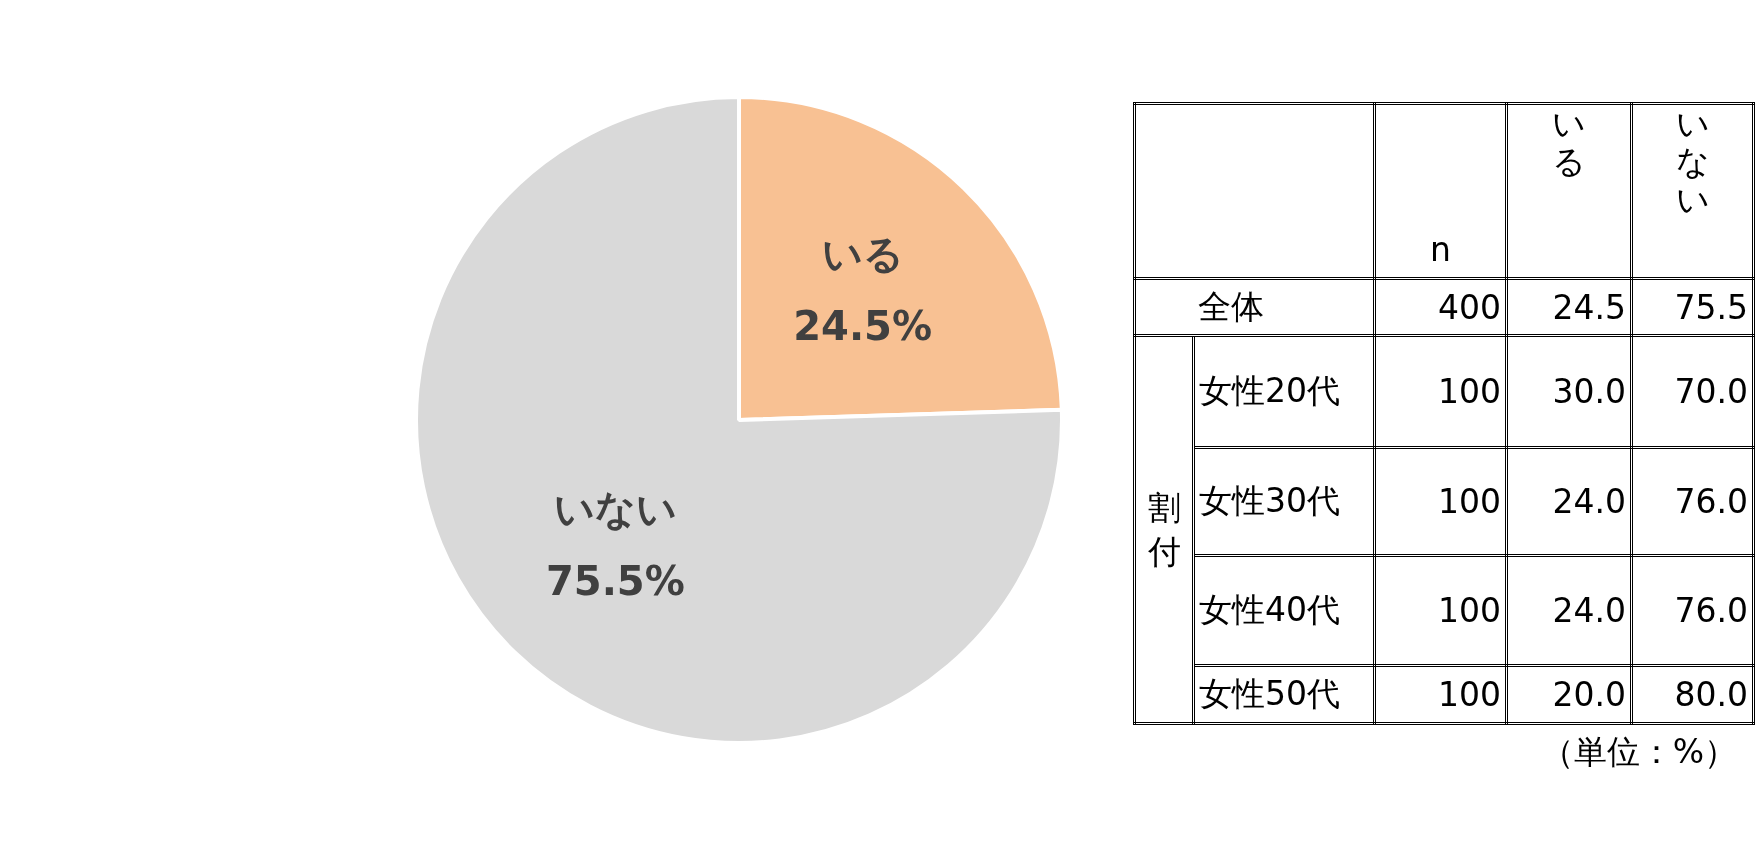 Image resolution: width=1755 pixels, height=841 pixels. Describe the element at coordinates (1164, 529) in the screenshot. I see `text: 割付` at that location.